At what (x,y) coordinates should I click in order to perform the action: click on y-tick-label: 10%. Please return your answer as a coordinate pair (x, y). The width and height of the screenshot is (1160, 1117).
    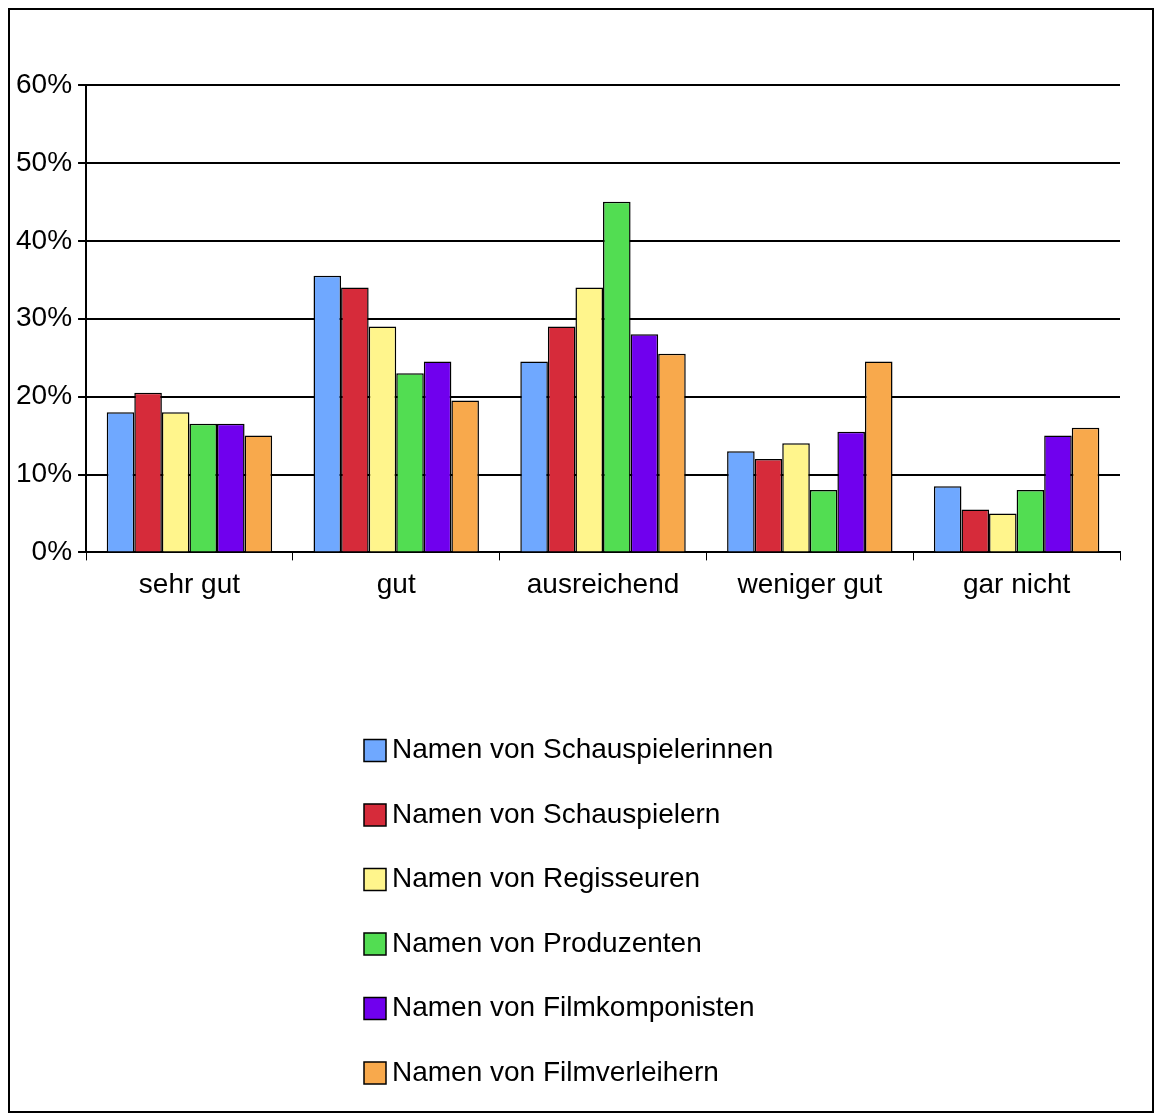
    Looking at the image, I should click on (44, 473).